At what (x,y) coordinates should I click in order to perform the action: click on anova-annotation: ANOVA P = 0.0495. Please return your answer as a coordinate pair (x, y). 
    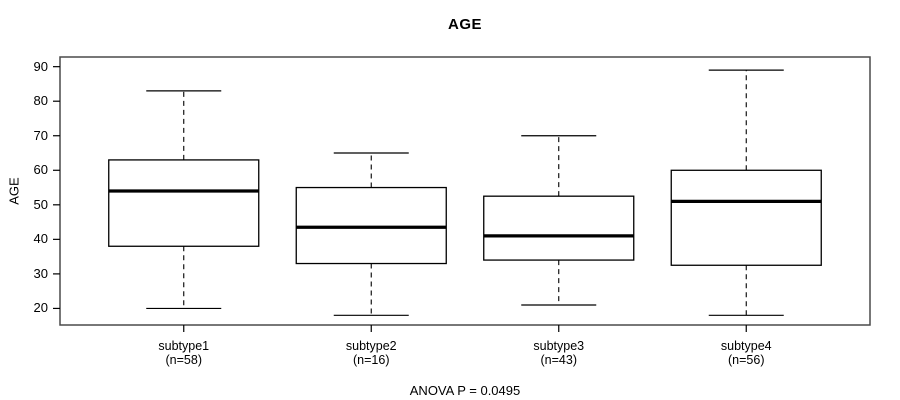
    Looking at the image, I should click on (465, 390).